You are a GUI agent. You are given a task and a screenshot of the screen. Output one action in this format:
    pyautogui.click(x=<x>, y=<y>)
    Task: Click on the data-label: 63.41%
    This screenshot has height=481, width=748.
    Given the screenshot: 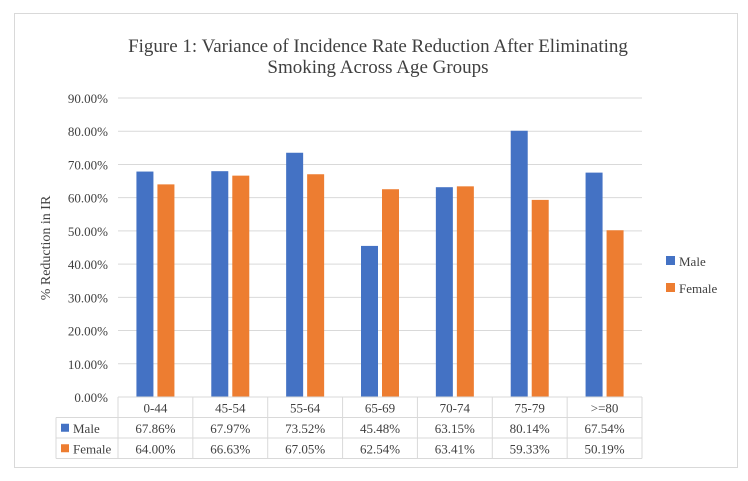 What is the action you would take?
    pyautogui.click(x=455, y=448)
    